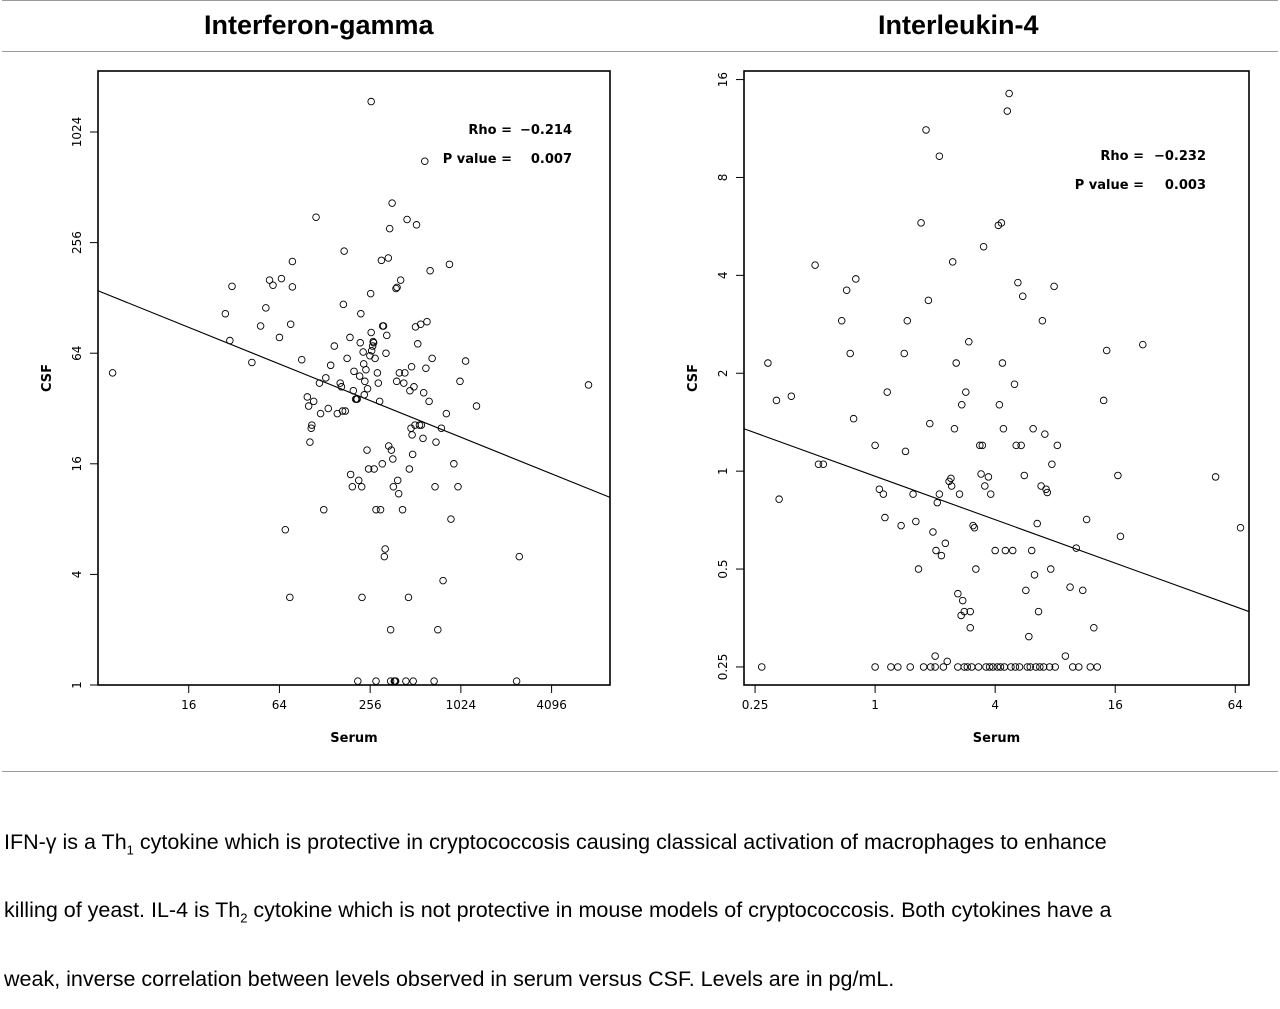 This screenshot has width=1280, height=1009. I want to click on x-tick-label: 0.25, so click(755, 705).